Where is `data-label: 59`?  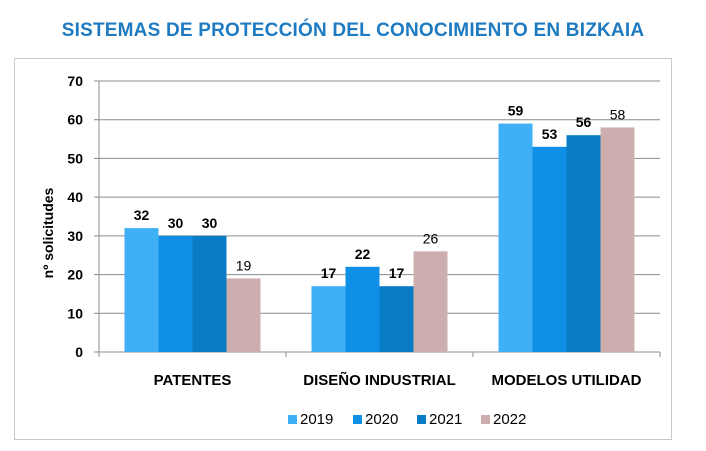 data-label: 59 is located at coordinates (516, 111).